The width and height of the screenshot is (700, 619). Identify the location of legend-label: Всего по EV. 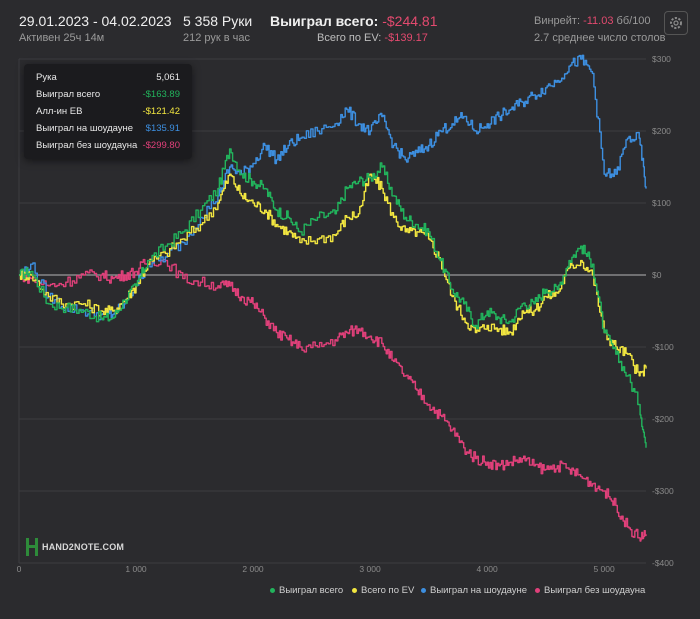
(388, 590).